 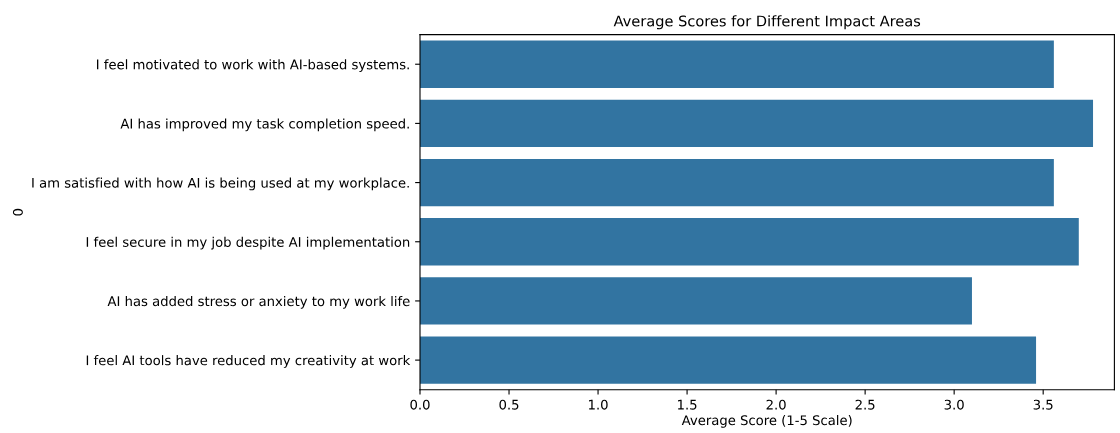 What do you see at coordinates (264, 125) in the screenshot?
I see `y-tick-label: AI has improved my task completion speed.` at bounding box center [264, 125].